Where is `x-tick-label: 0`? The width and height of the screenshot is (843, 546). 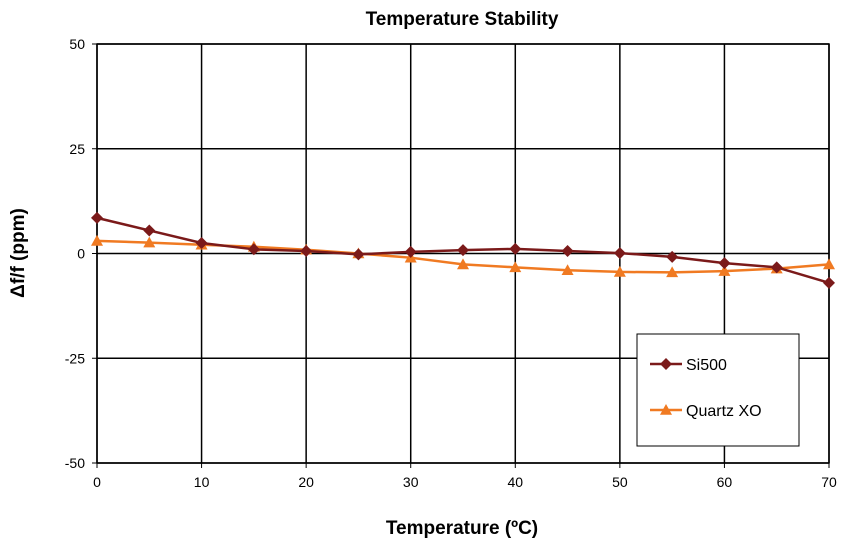 x-tick-label: 0 is located at coordinates (97, 482).